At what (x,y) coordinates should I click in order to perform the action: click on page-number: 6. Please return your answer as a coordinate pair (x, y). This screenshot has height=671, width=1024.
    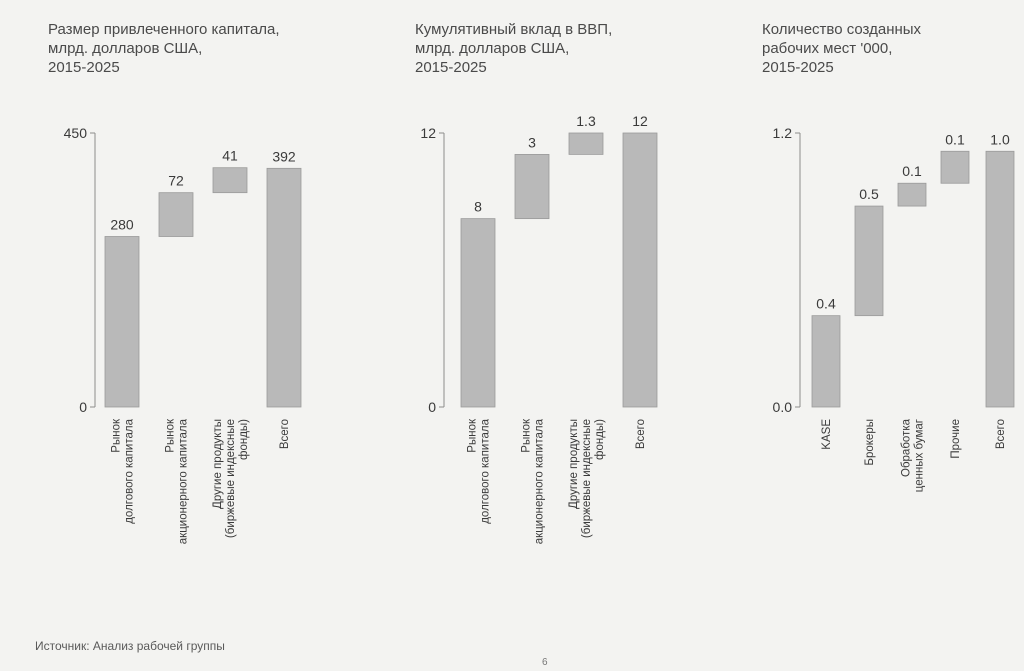
    Looking at the image, I should click on (545, 662).